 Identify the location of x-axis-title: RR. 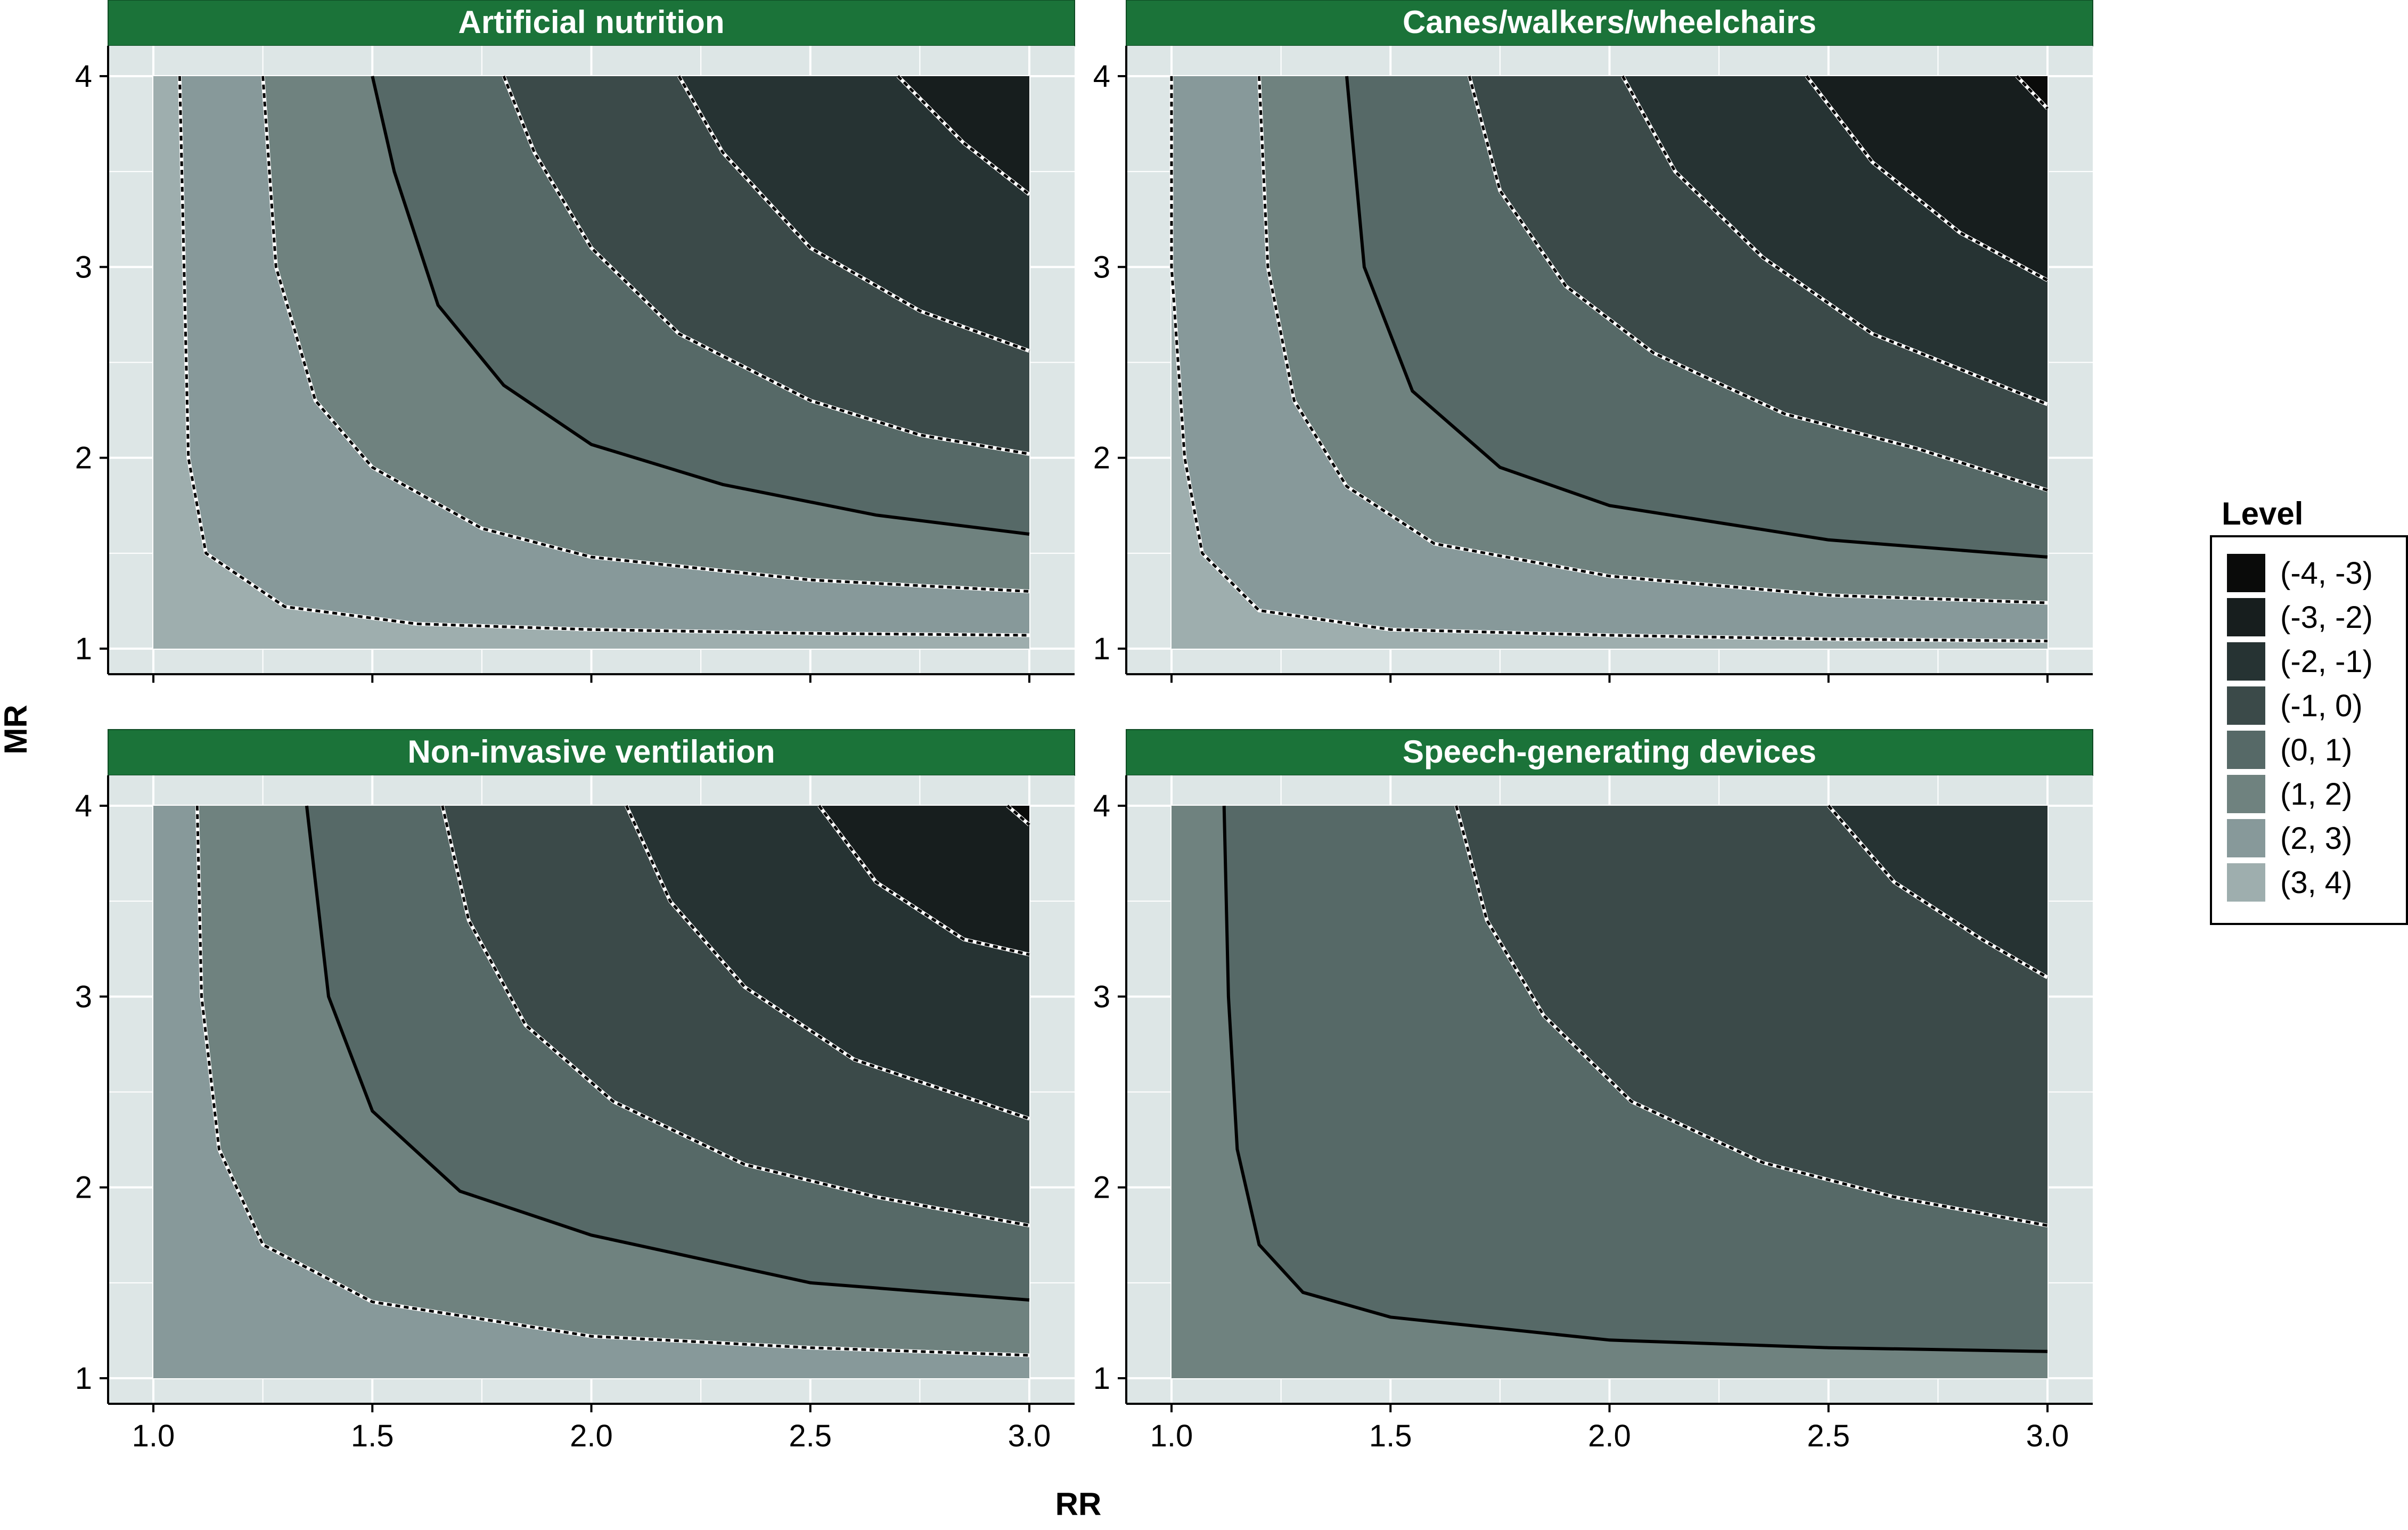
(1079, 1504).